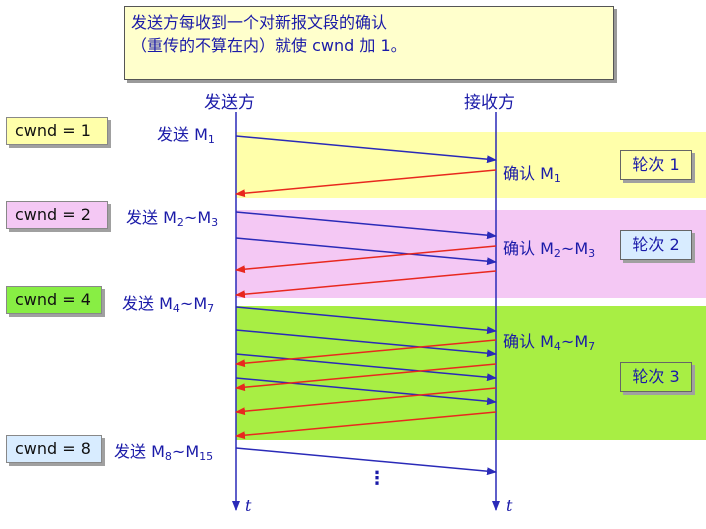 The width and height of the screenshot is (706, 529). What do you see at coordinates (186, 135) in the screenshot?
I see `send-label-1: 发送 M1` at bounding box center [186, 135].